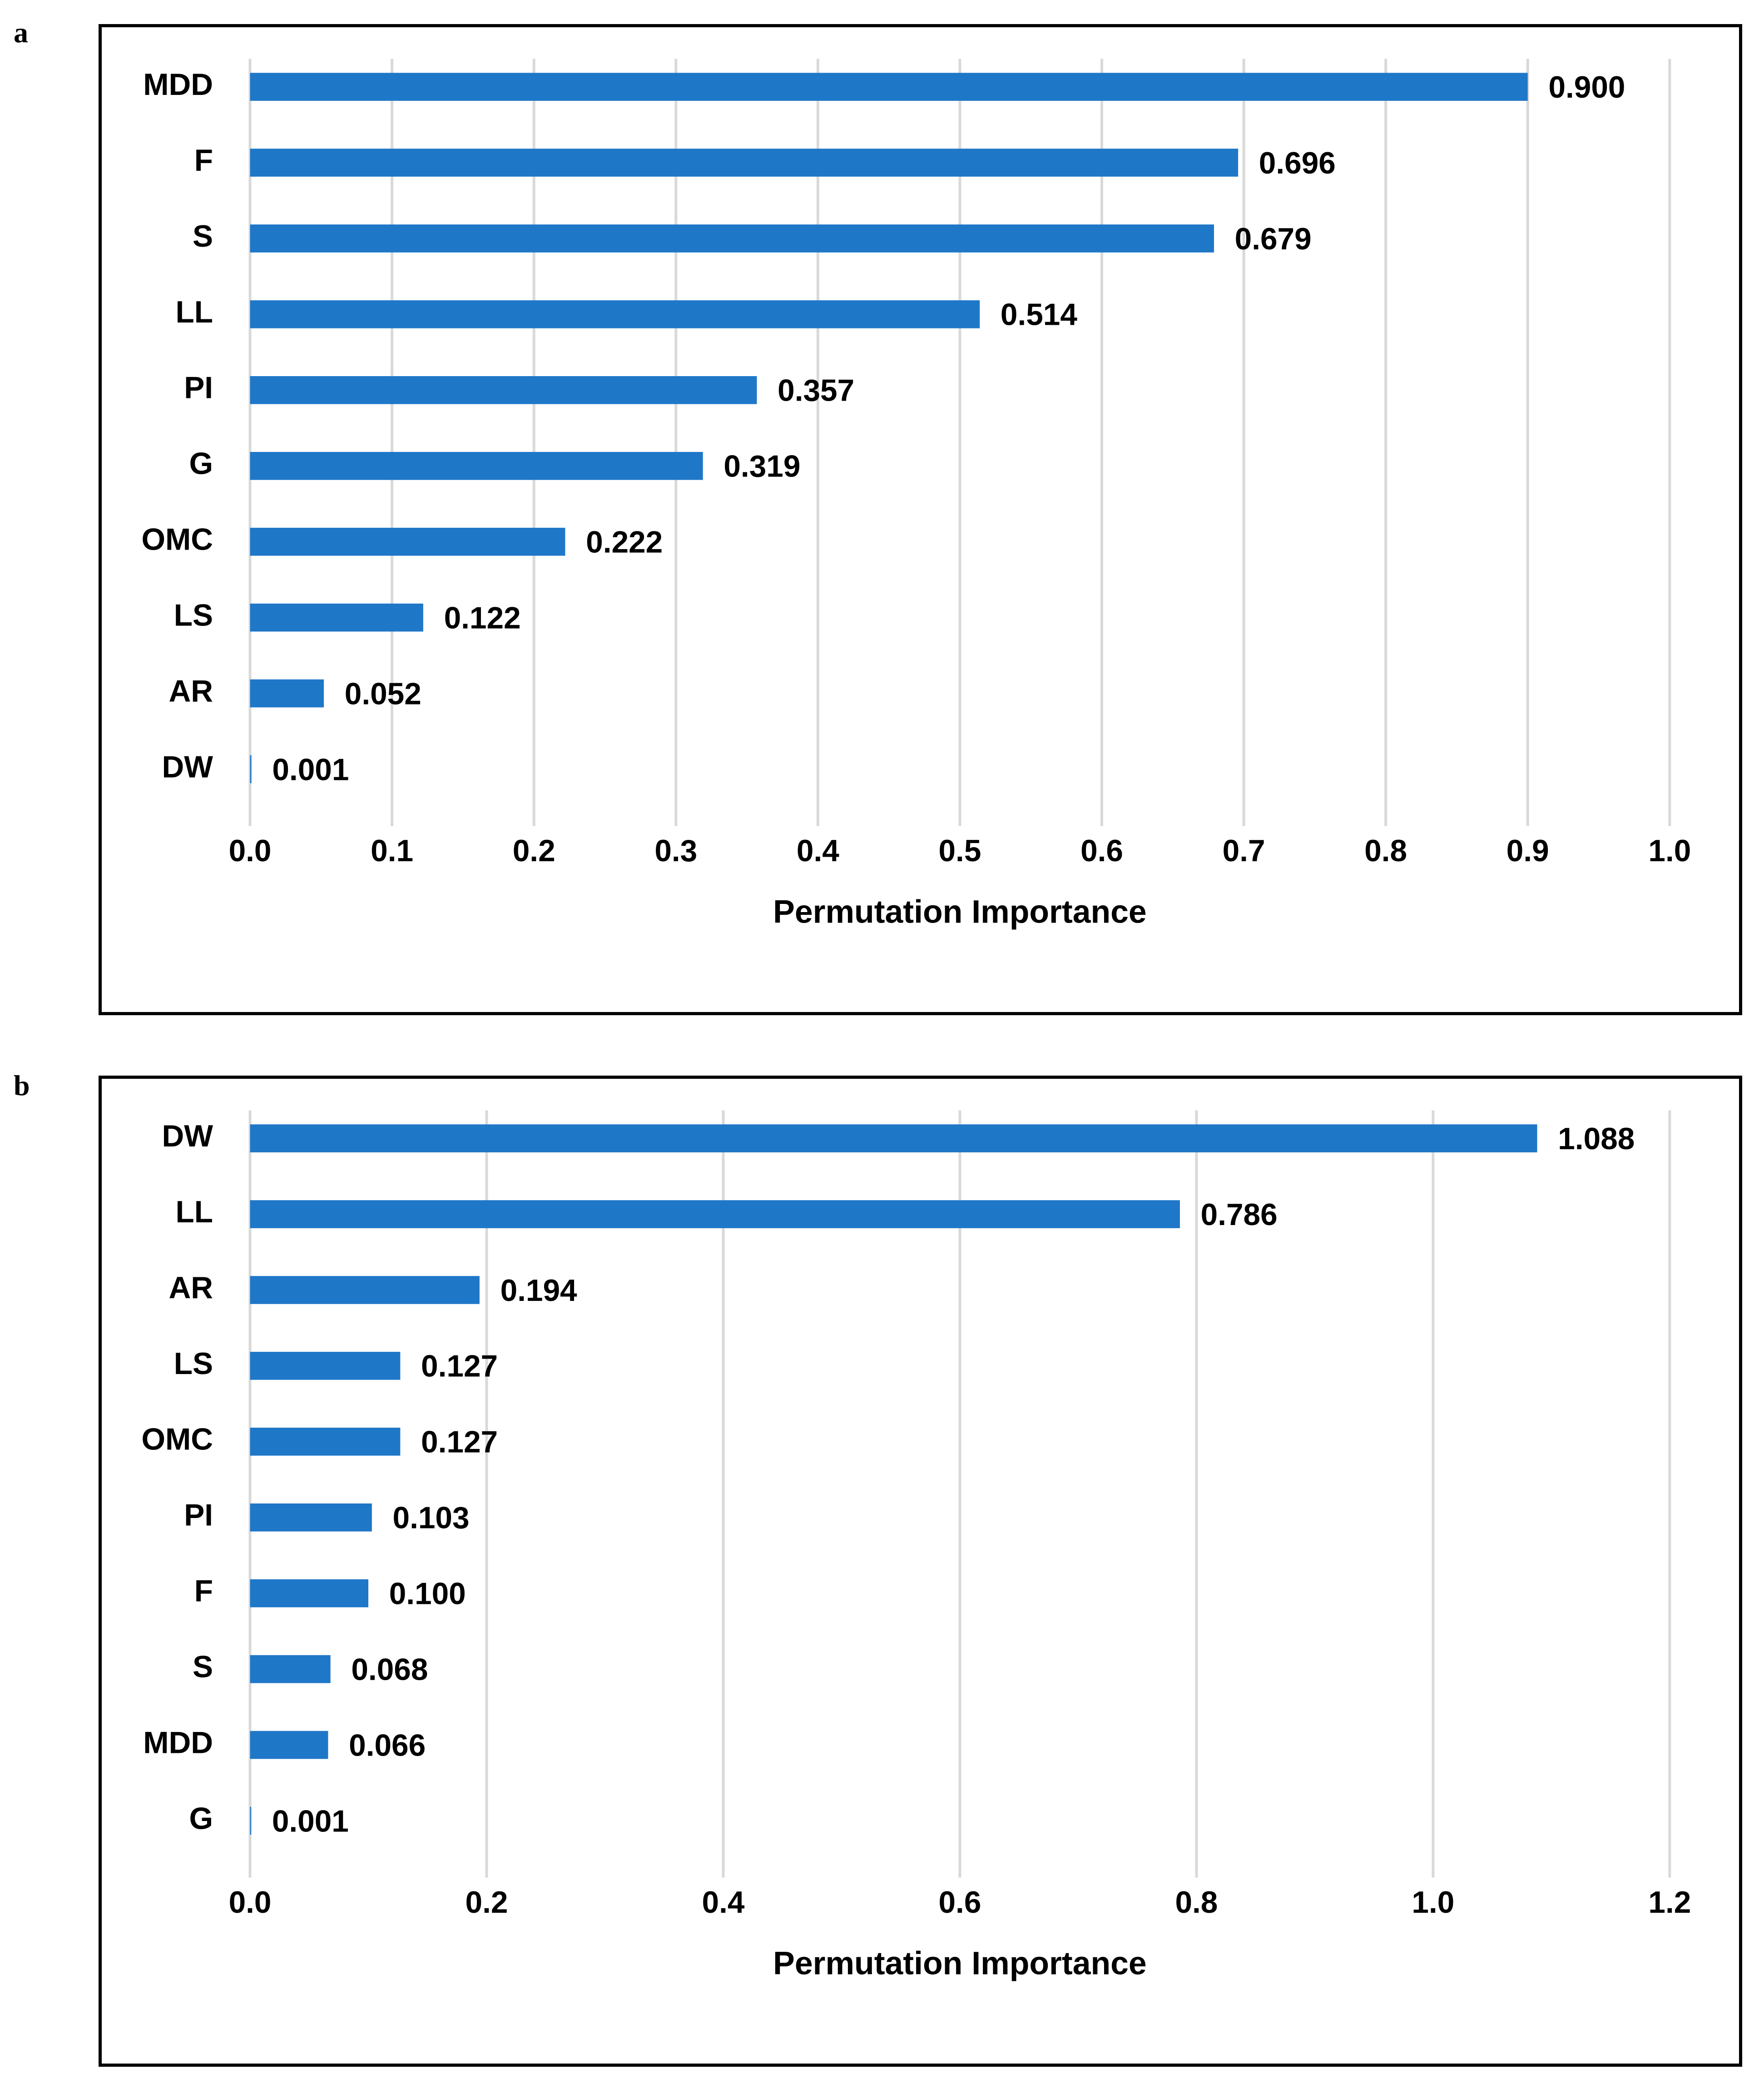  What do you see at coordinates (311, 1518) in the screenshot?
I see `chart-b-bar-pi` at bounding box center [311, 1518].